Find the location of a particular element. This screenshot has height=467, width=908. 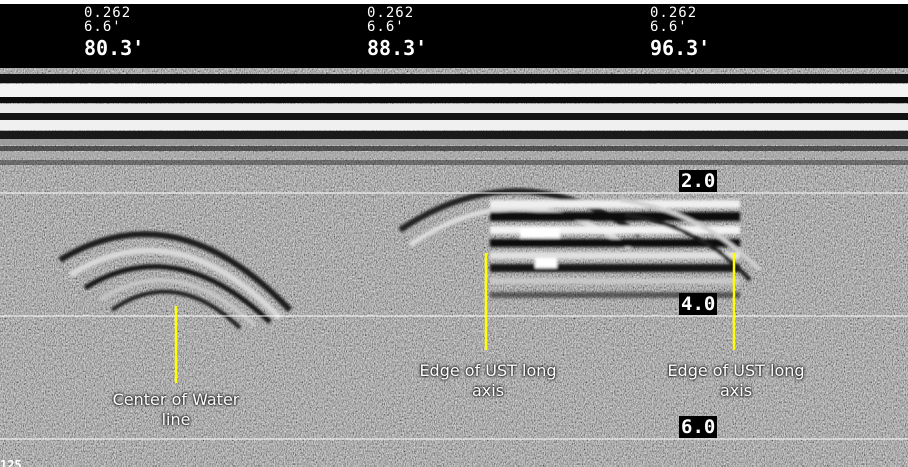

distance-marker: 0.262 6.6' 88.3' is located at coordinates (397, 32).